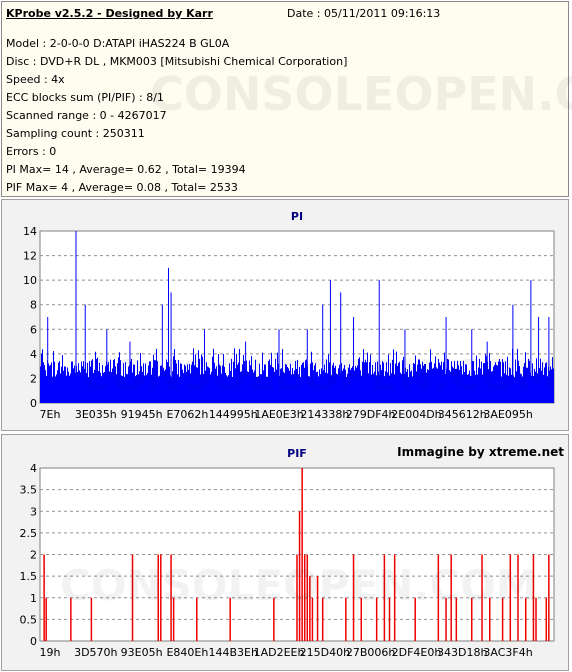 The width and height of the screenshot is (572, 672). Describe the element at coordinates (86, 115) in the screenshot. I see `info-range: Scanned range : 0 - 4267017` at that location.